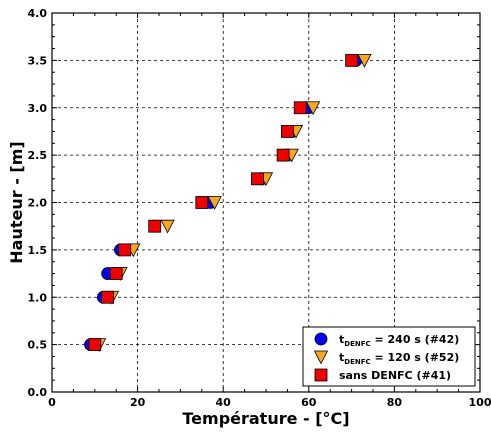  I want to click on y-tick-label: 0.5, so click(38, 345).